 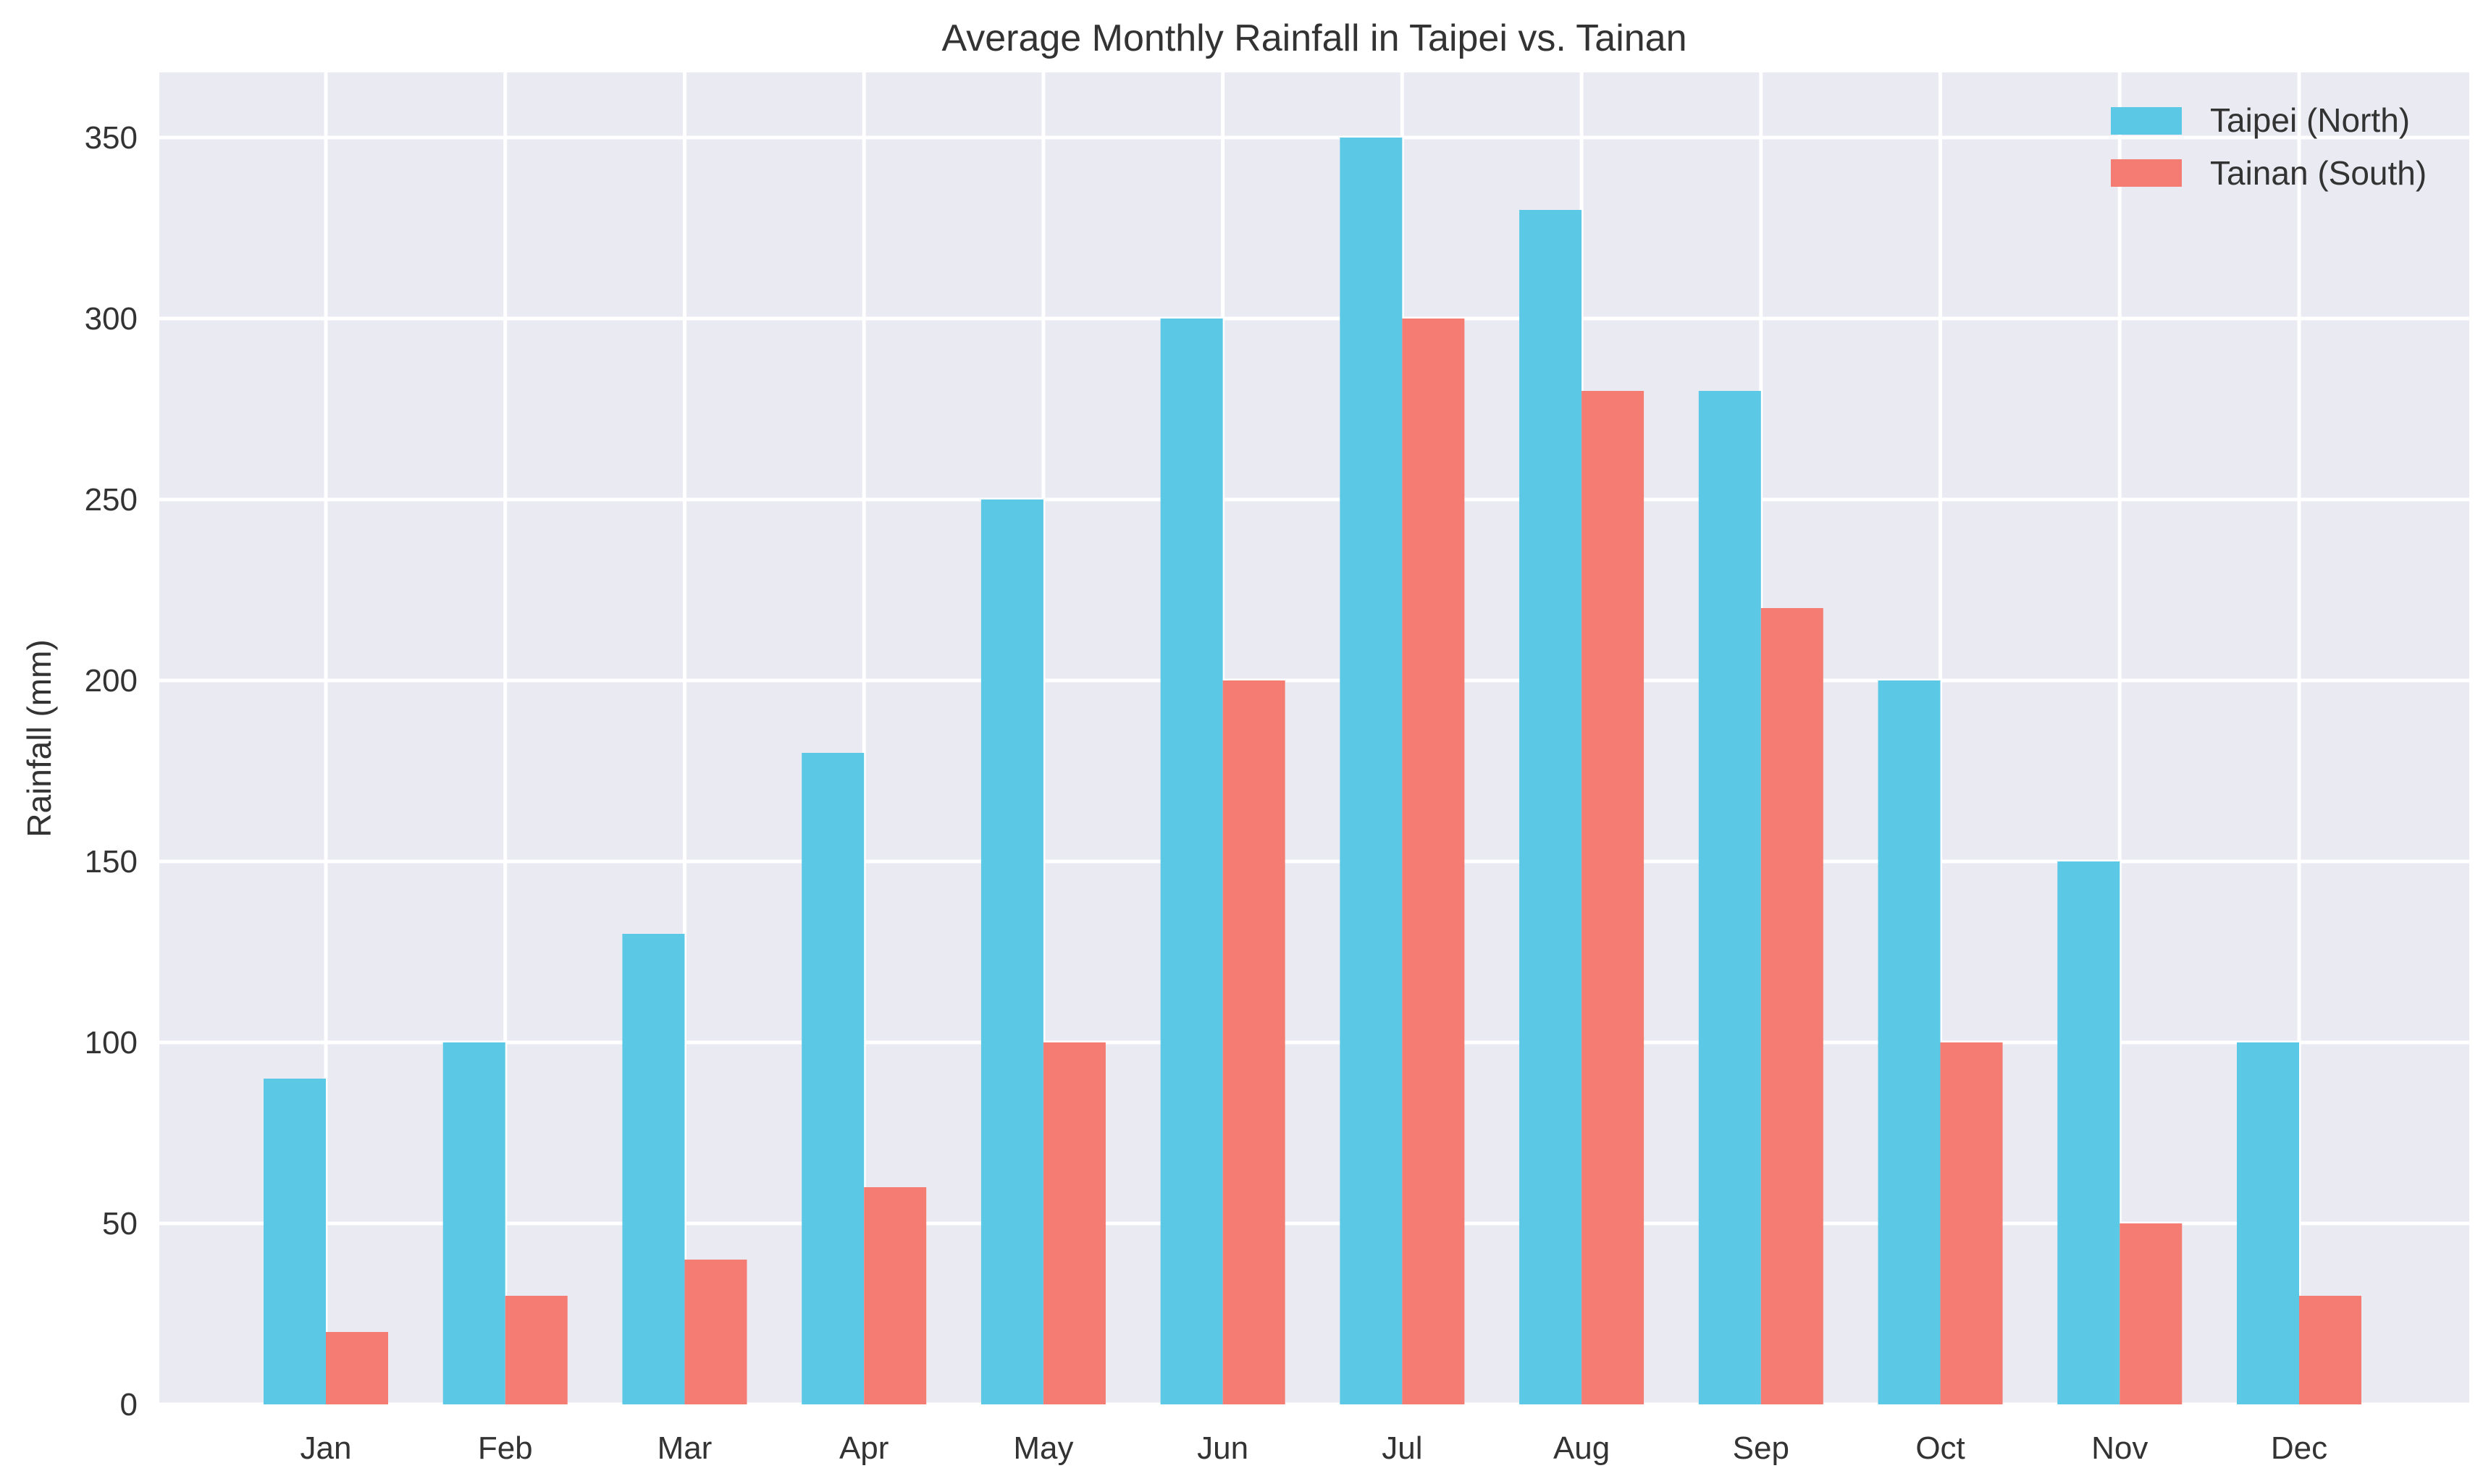 I want to click on bar-taipei-jan, so click(x=295, y=1241).